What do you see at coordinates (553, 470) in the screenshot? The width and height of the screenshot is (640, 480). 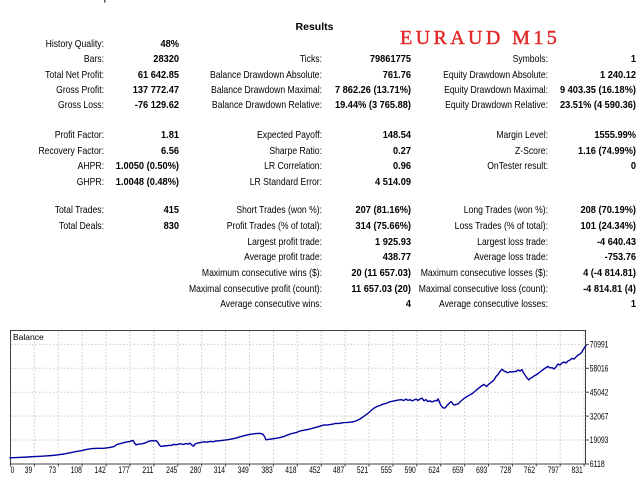 I see `svg-text: 797` at bounding box center [553, 470].